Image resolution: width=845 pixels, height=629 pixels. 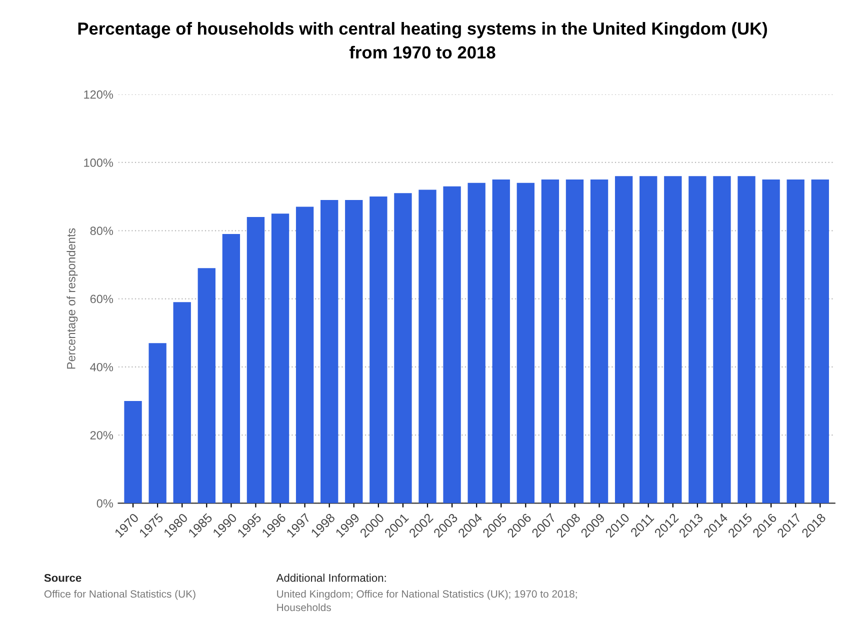 I want to click on y-tick-label: 0%, so click(x=105, y=503).